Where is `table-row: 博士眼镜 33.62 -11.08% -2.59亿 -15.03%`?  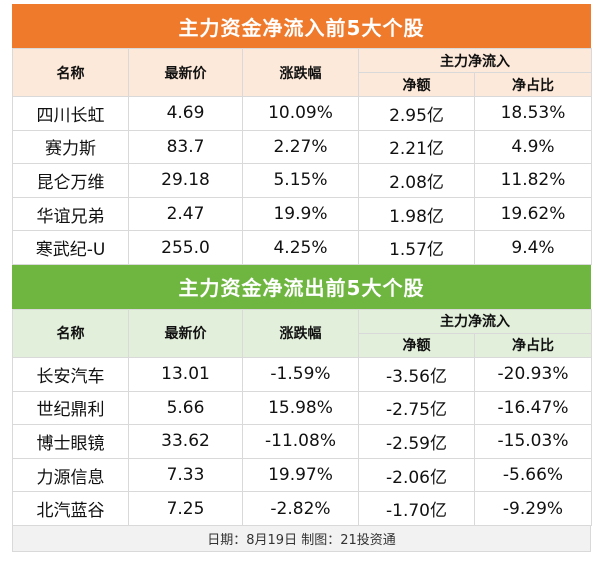 table-row: 博士眼镜 33.62 -11.08% -2.59亿 -15.03% is located at coordinates (302, 441).